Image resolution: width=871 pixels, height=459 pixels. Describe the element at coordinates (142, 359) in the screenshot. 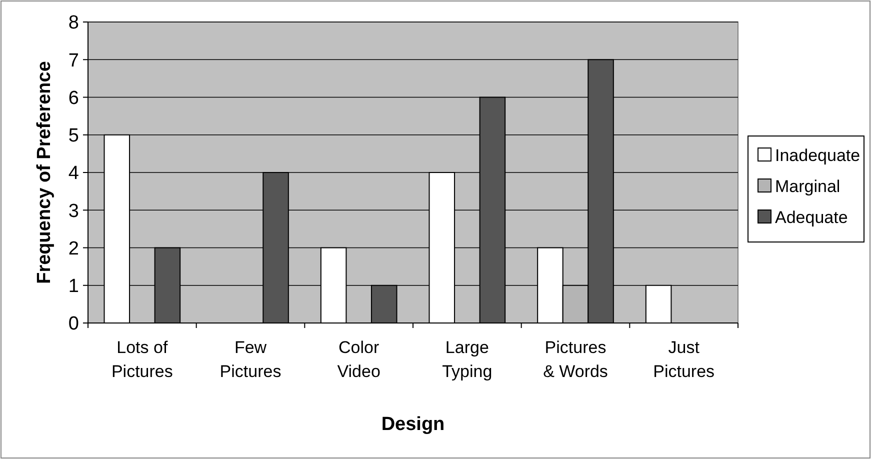

I see `x-tick-label: Lots of Pictures` at that location.